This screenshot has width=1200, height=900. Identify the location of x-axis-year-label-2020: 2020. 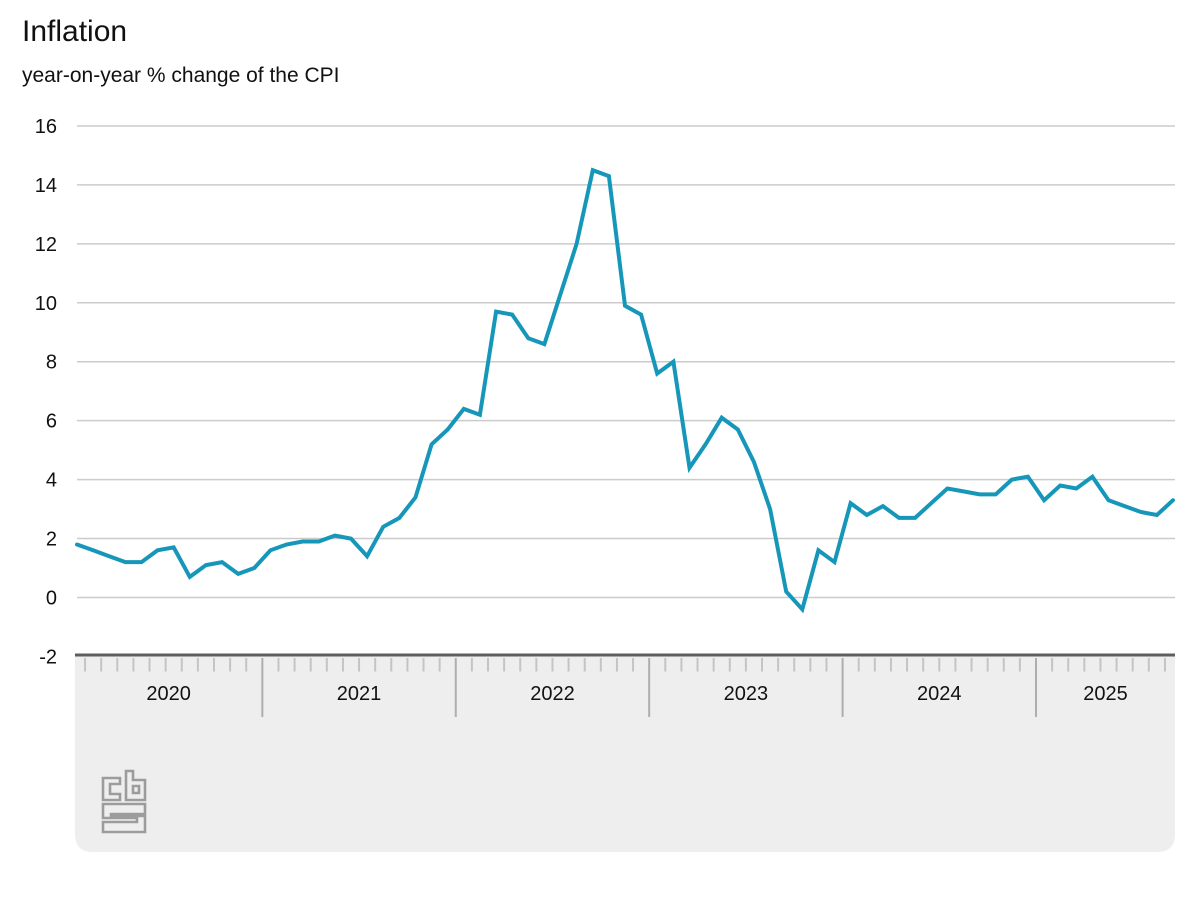
(168, 694).